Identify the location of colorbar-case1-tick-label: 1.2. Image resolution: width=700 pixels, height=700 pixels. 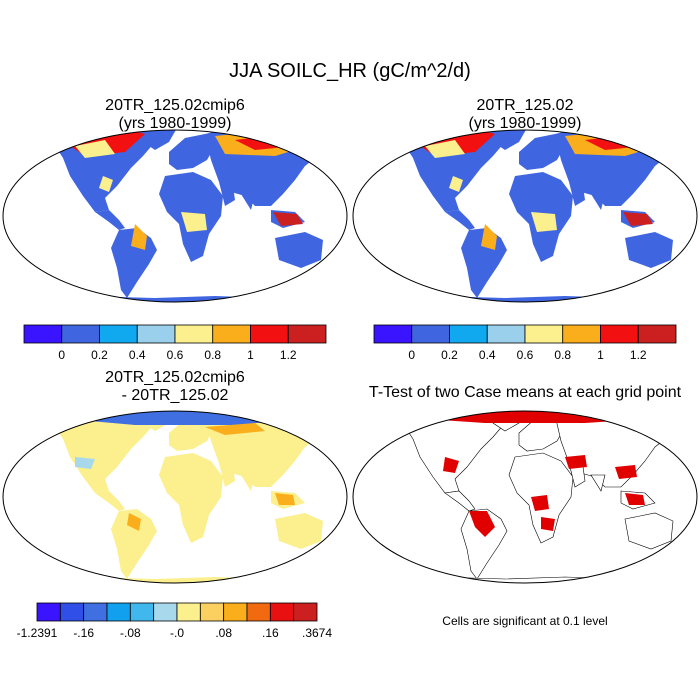
(288, 355).